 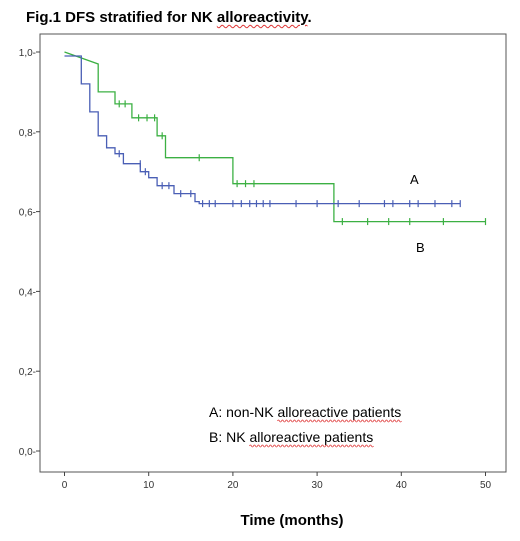 I want to click on x-tick-label: 0, so click(x=65, y=485).